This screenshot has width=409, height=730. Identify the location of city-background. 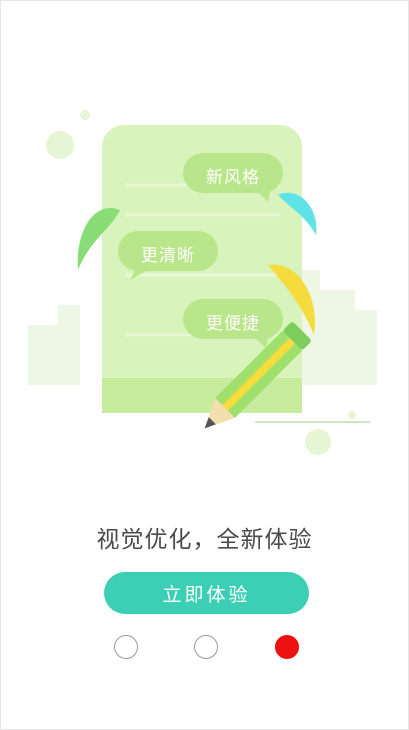
(202, 327).